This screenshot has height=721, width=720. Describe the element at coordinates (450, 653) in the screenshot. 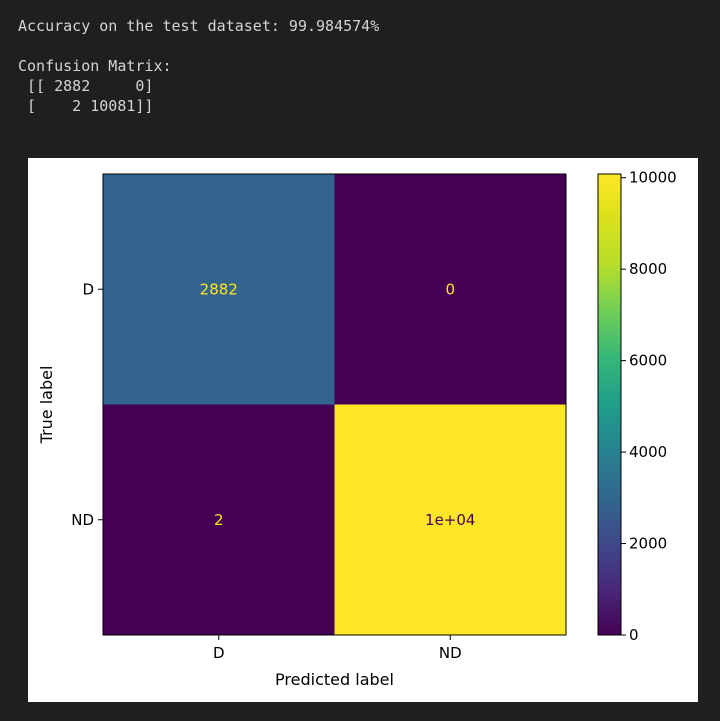

I see `x-tick-label: ND` at that location.